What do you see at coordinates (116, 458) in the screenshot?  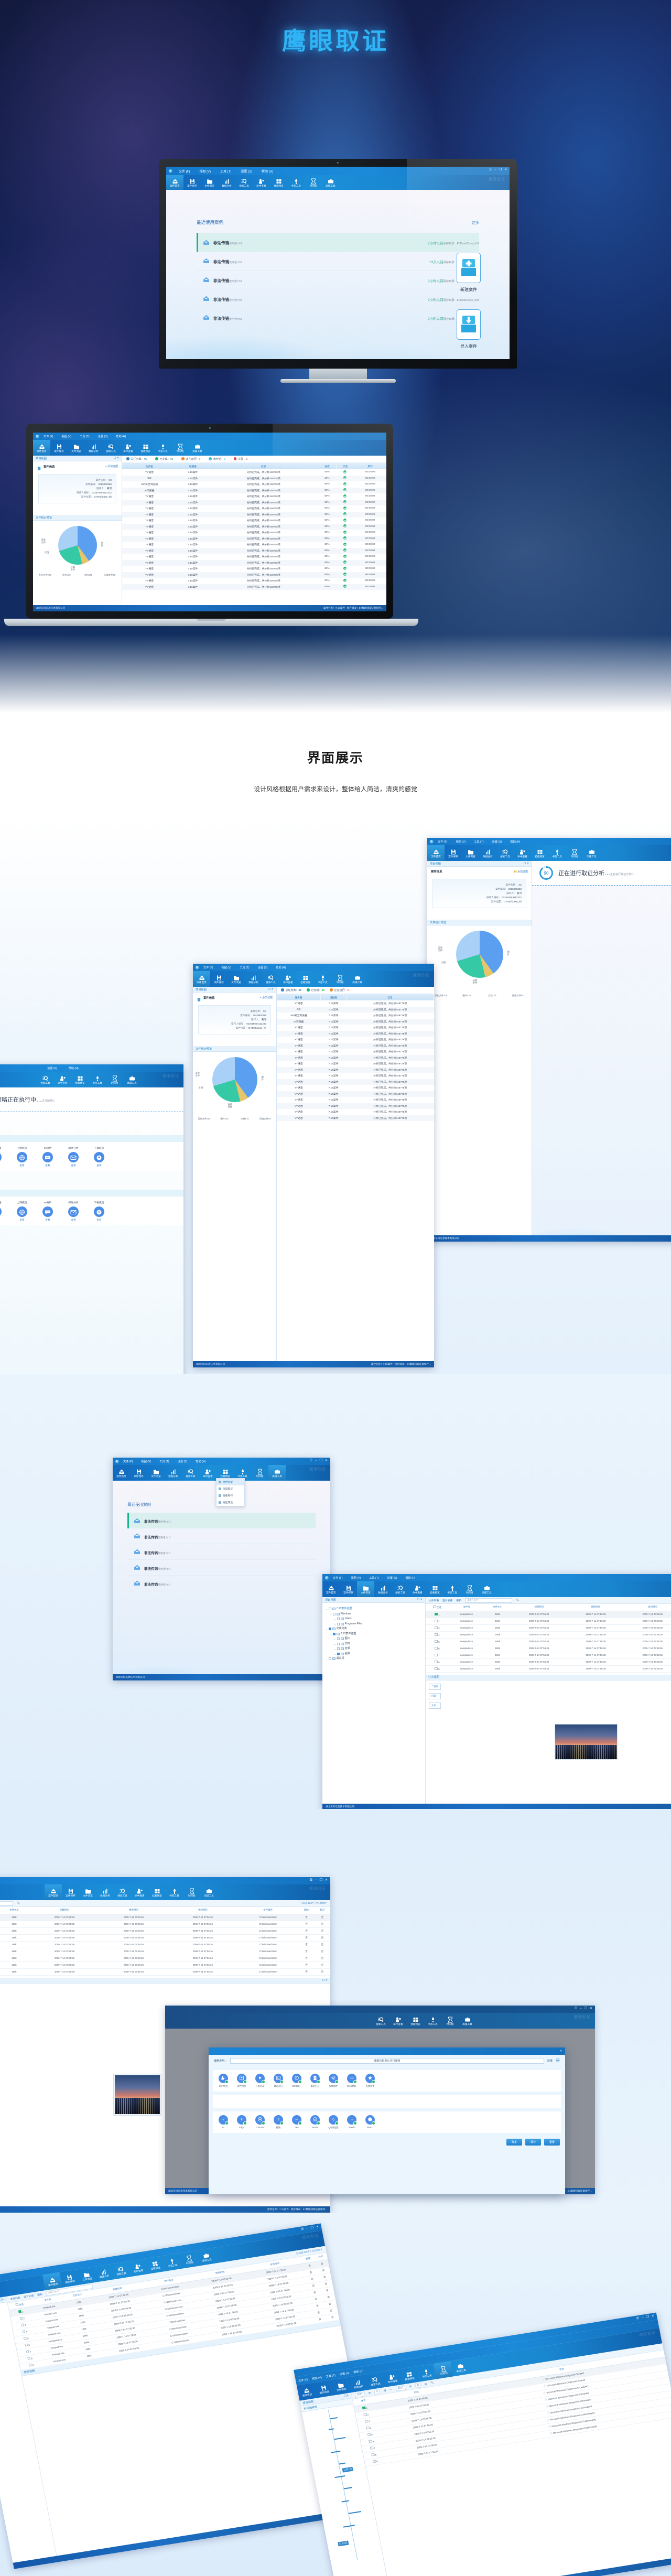 I see `panel-close-icon: ☐ ✕` at bounding box center [116, 458].